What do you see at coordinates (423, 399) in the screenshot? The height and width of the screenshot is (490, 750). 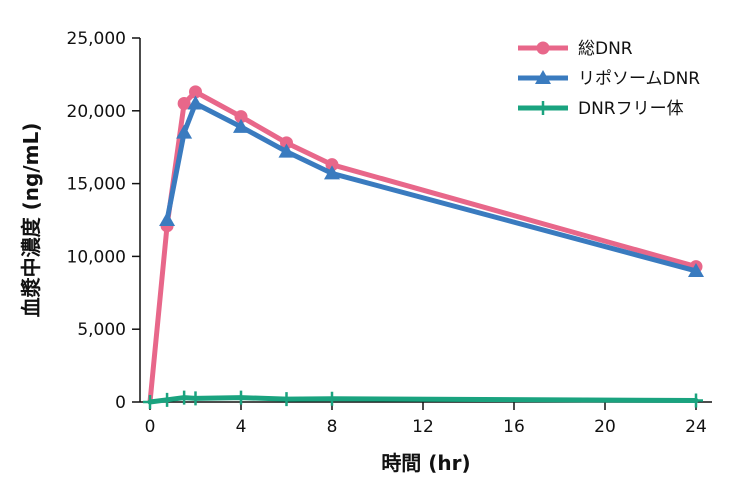 I see `series-free-dnr` at bounding box center [423, 399].